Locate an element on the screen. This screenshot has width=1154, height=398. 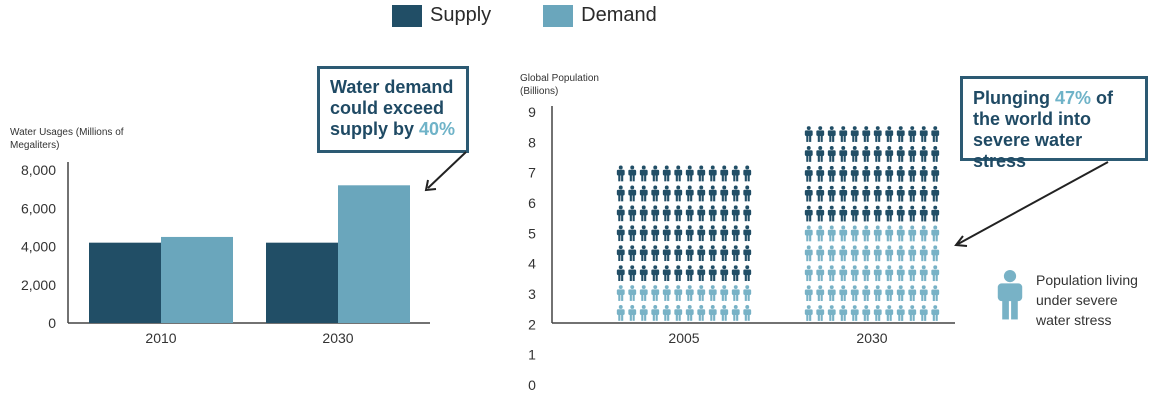
left-y-tick-label: 8,000 is located at coordinates (38, 170).